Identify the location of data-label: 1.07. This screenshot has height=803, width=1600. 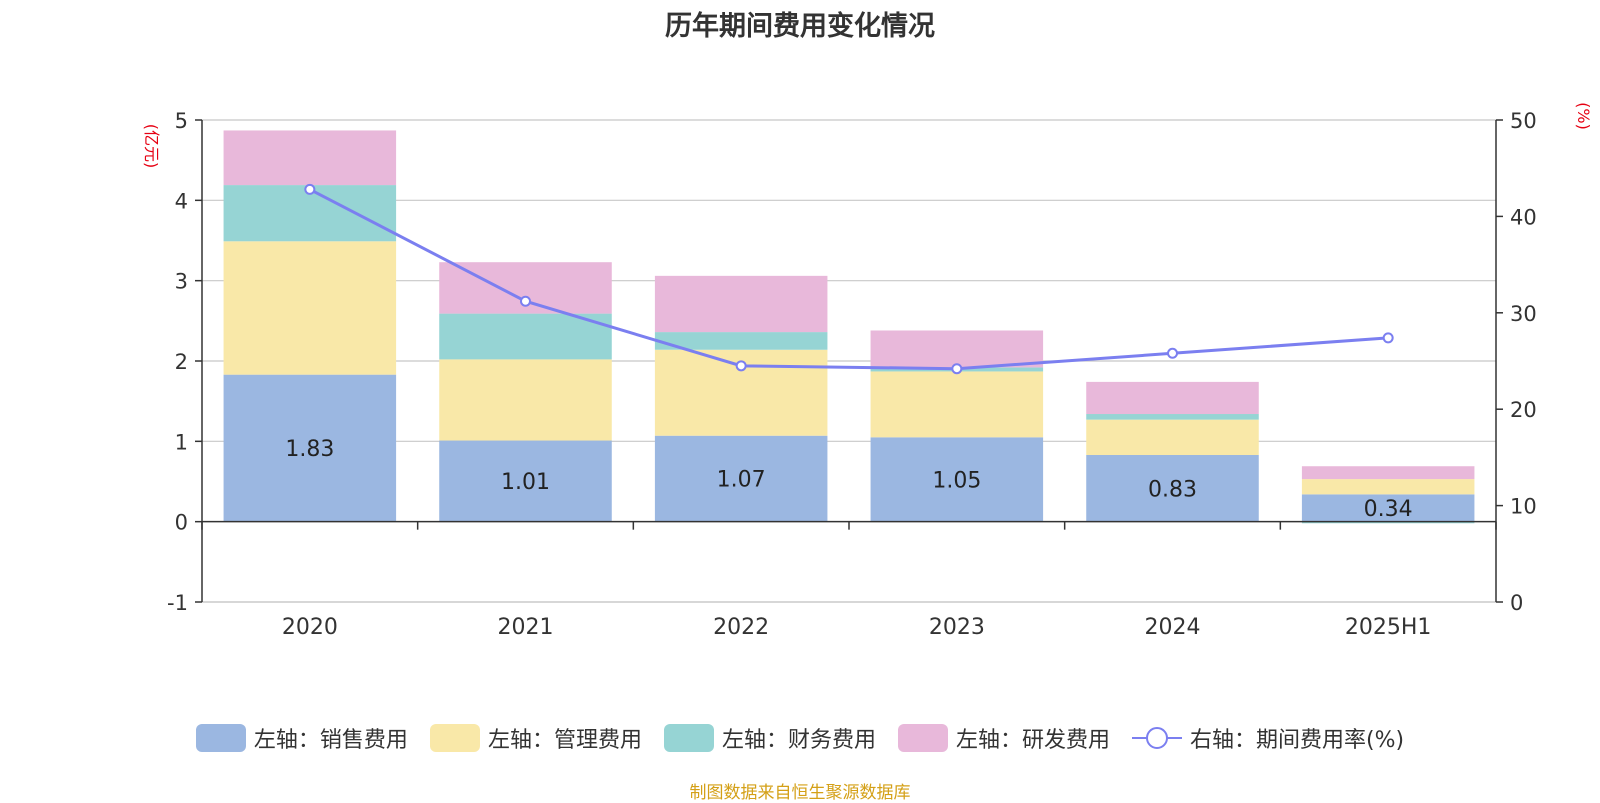
(741, 480).